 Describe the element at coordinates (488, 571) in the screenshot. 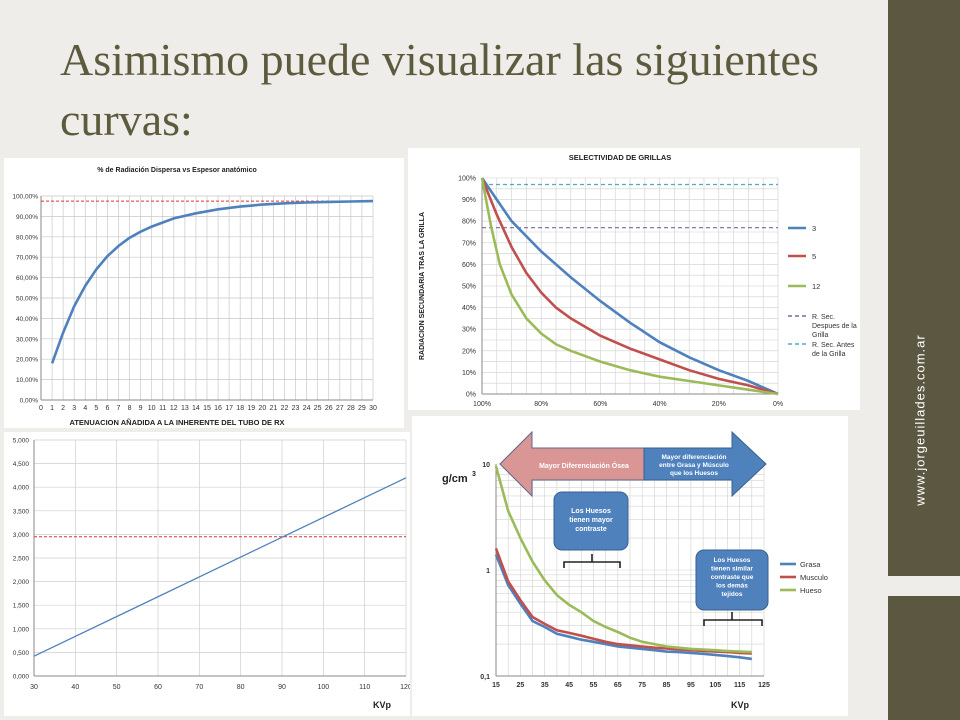

I see `y-tick-label: 1` at that location.